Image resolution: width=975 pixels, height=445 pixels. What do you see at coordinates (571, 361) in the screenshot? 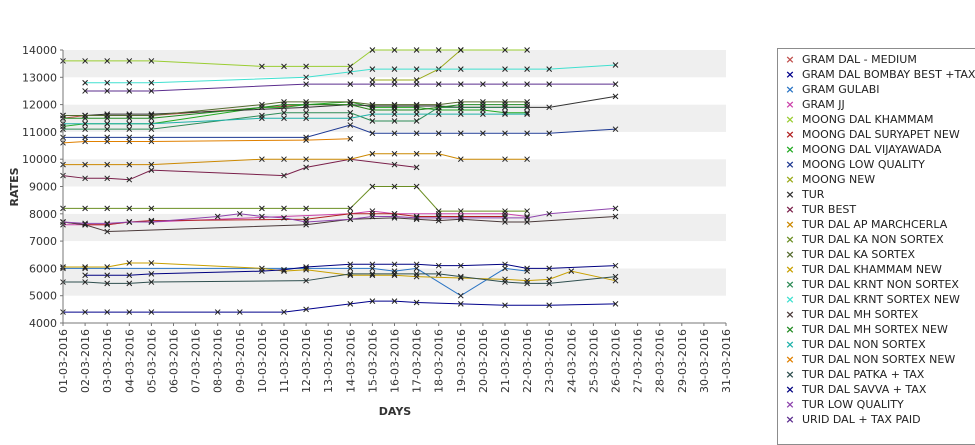
I see `x-tick-label: 24-03-2016` at bounding box center [571, 361].